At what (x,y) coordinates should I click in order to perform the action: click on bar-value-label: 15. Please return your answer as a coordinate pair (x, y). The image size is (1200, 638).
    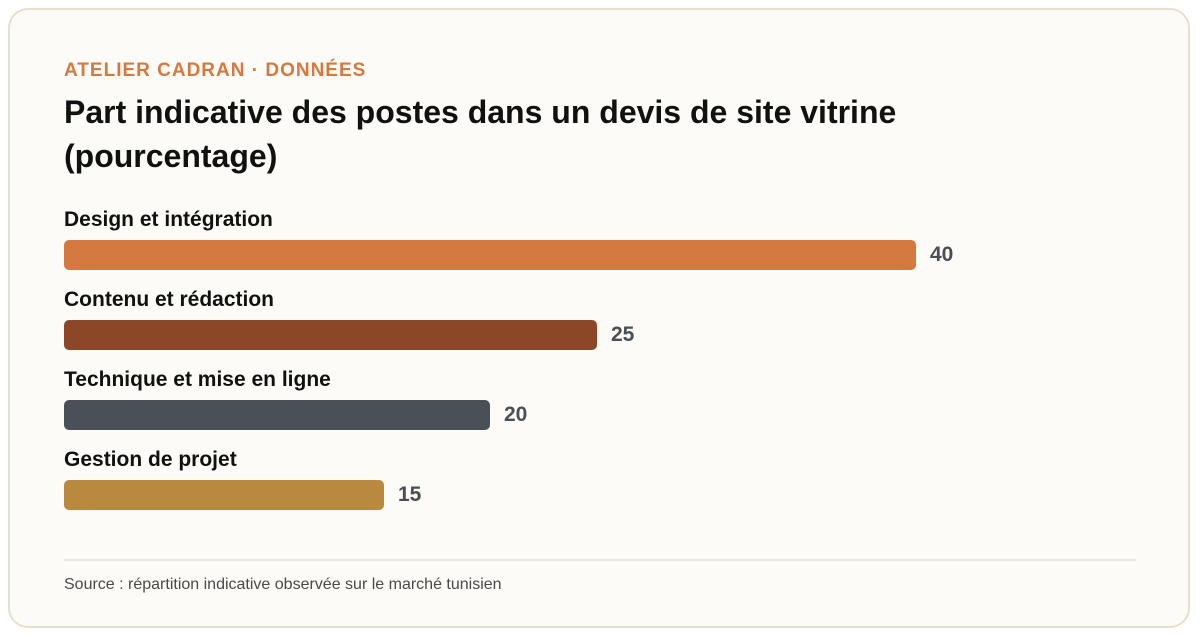
    Looking at the image, I should click on (410, 494).